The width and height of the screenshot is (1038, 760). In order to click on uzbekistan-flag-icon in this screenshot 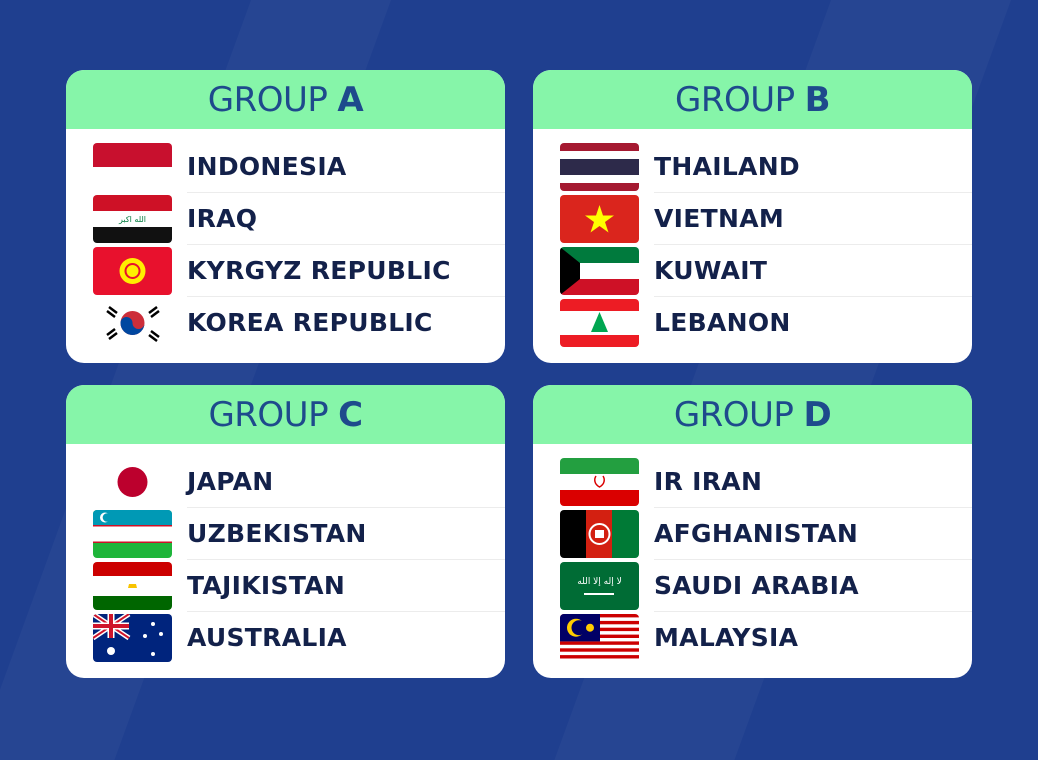, I will do `click(132, 534)`.